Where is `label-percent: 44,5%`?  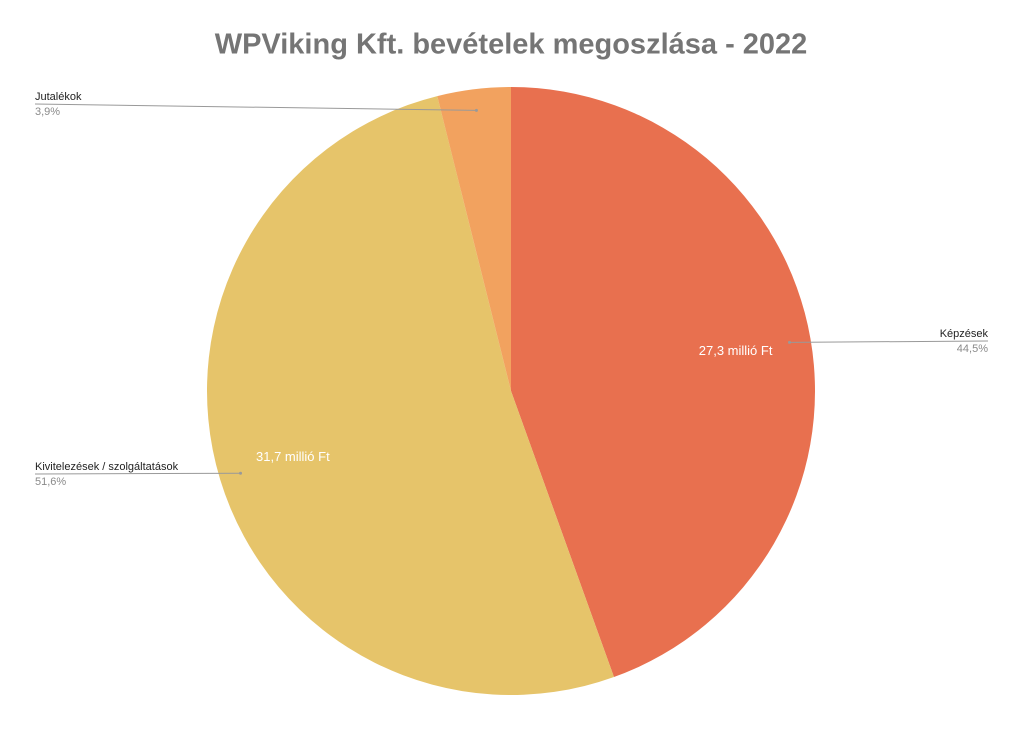
label-percent: 44,5% is located at coordinates (972, 349).